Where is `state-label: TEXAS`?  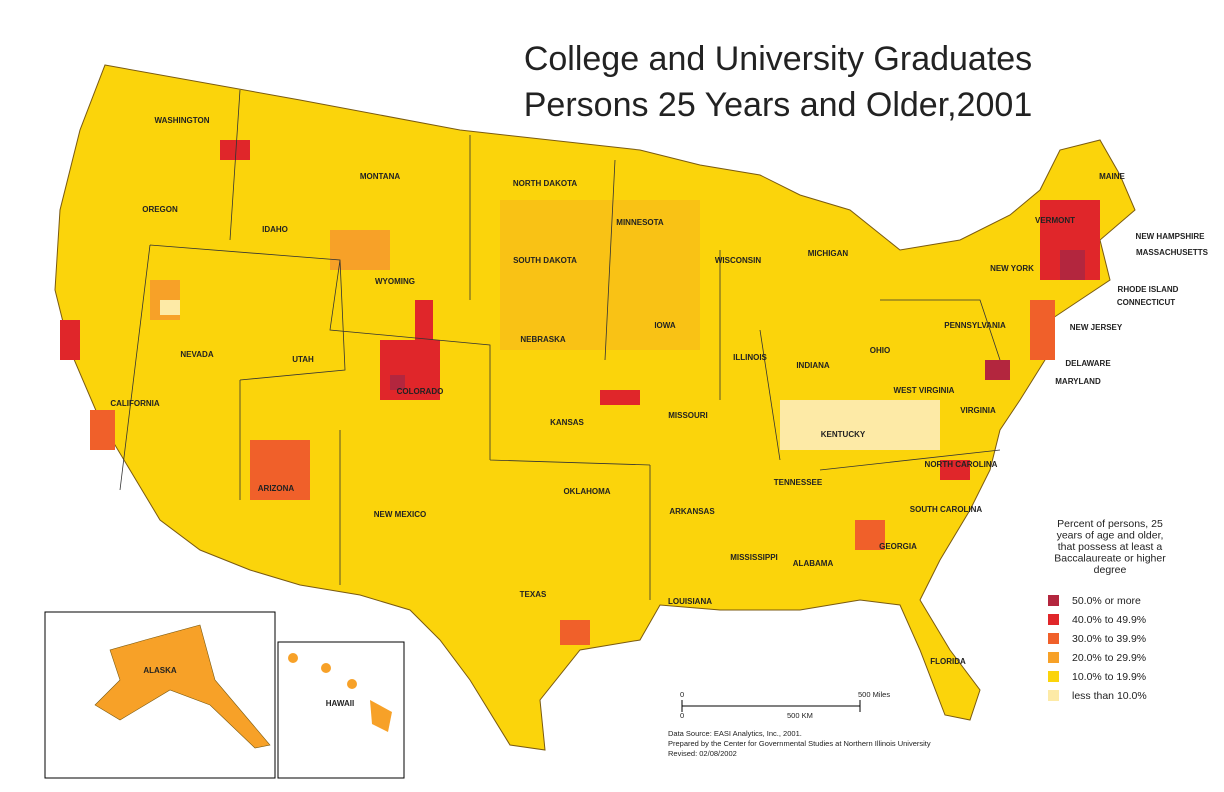
state-label: TEXAS is located at coordinates (533, 594).